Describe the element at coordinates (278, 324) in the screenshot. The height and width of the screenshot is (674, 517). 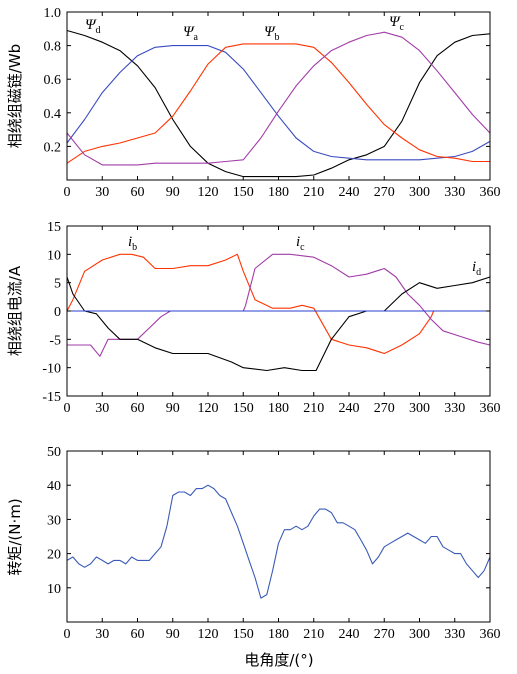
I see `series-line-id` at that location.